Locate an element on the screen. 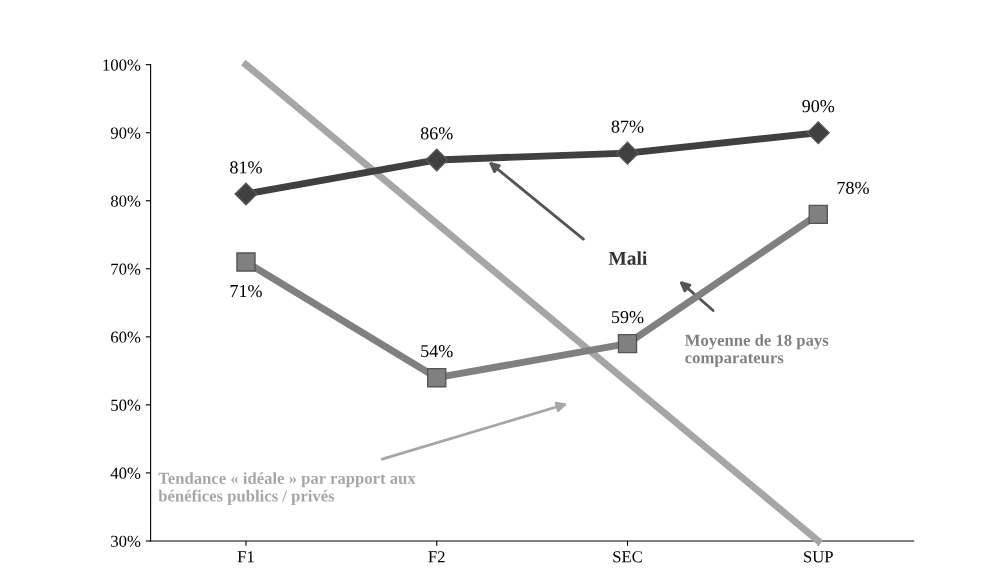  x-tick-label: SUP is located at coordinates (818, 557).